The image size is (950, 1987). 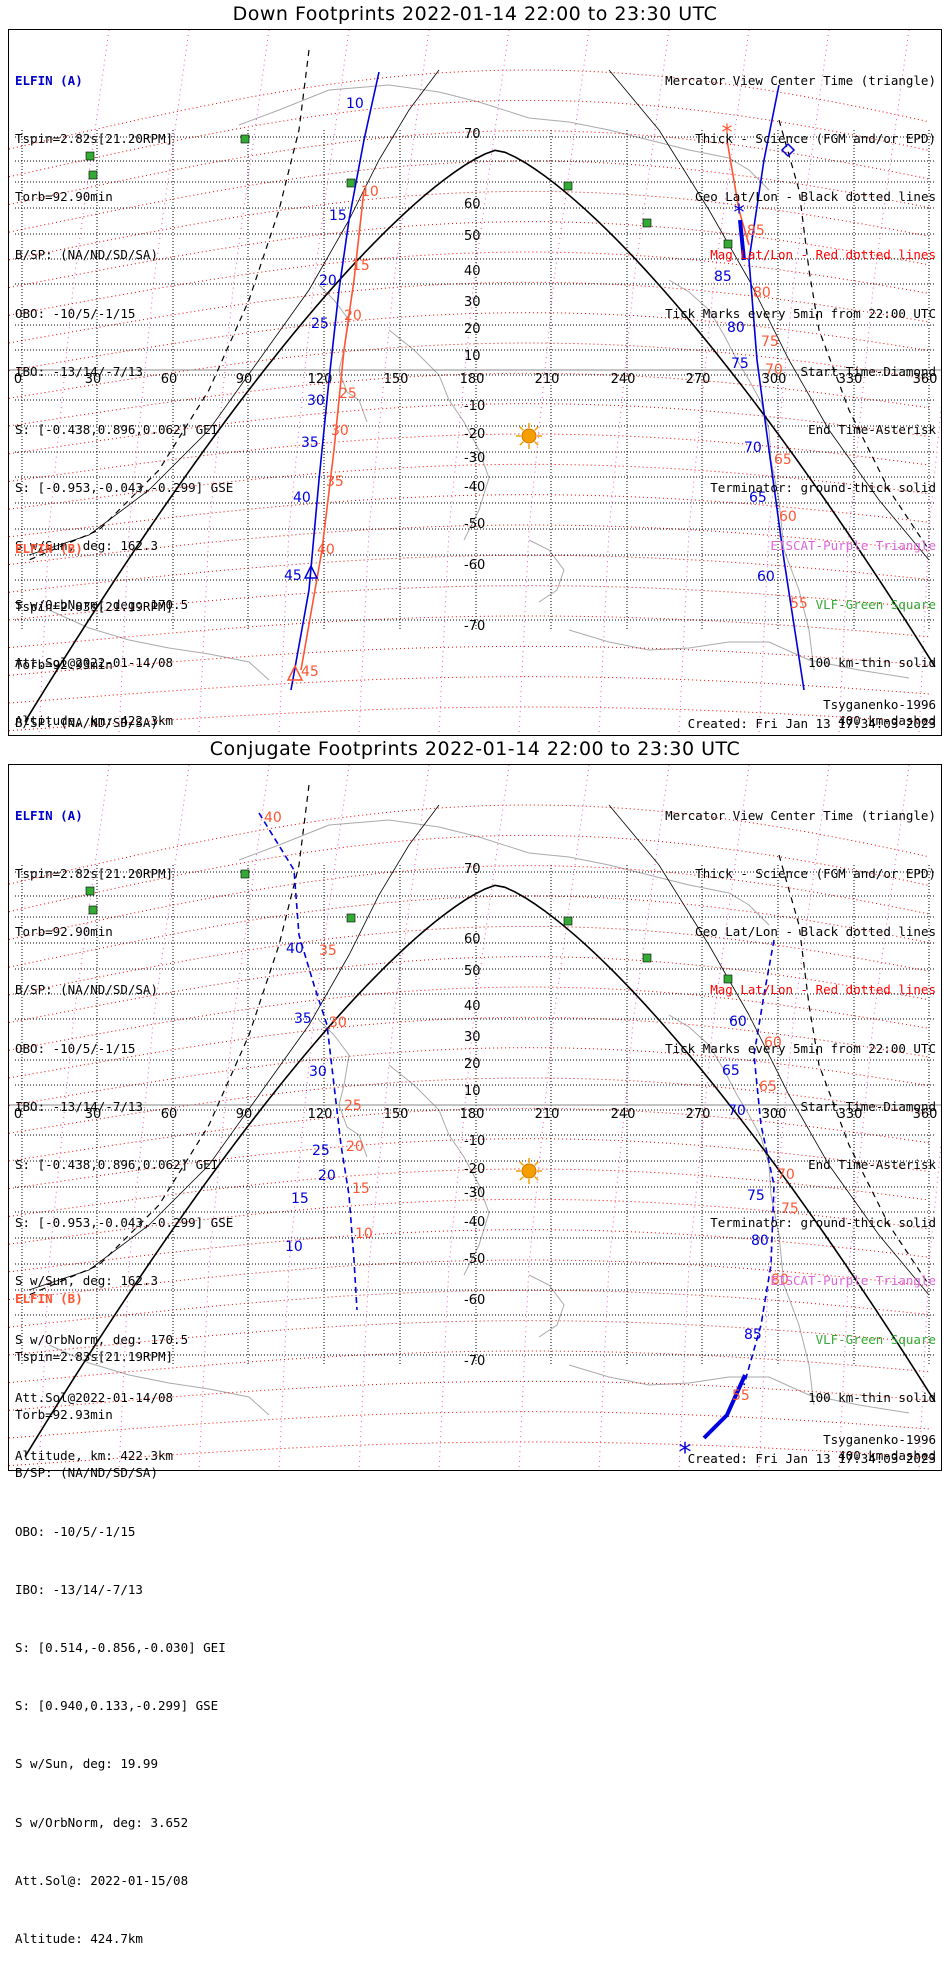 I want to click on elfin-a-science-segment, so click(x=742, y=240).